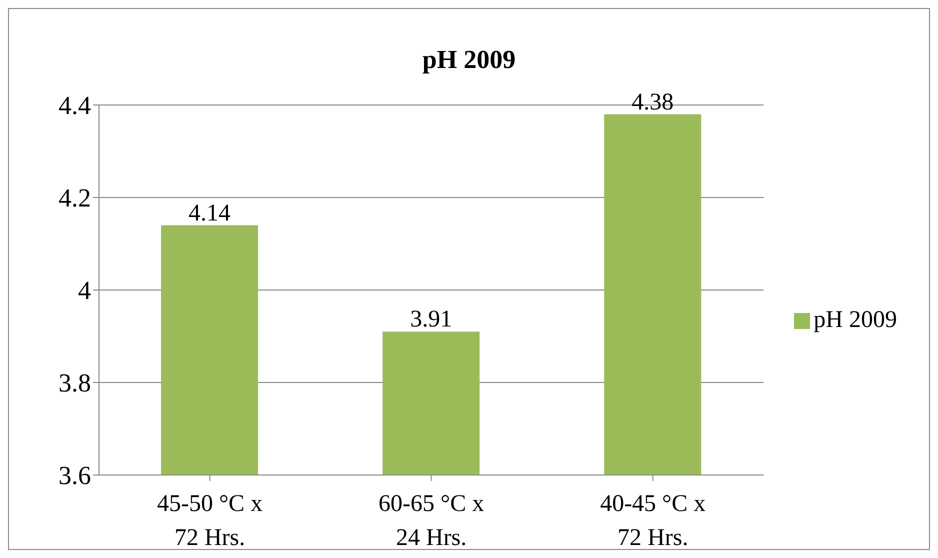 The width and height of the screenshot is (938, 558). What do you see at coordinates (209, 521) in the screenshot?
I see `x-tick-label: 45-50 °C x 72 Hrs.` at bounding box center [209, 521].